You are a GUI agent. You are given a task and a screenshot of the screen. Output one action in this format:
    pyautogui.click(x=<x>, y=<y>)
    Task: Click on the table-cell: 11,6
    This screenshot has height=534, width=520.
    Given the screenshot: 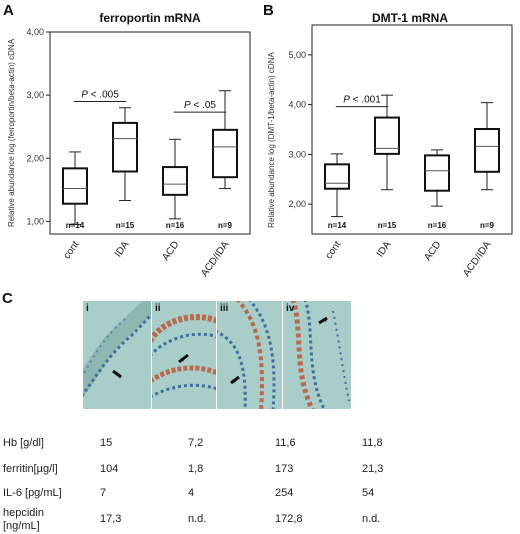 What is the action you would take?
    pyautogui.click(x=285, y=443)
    